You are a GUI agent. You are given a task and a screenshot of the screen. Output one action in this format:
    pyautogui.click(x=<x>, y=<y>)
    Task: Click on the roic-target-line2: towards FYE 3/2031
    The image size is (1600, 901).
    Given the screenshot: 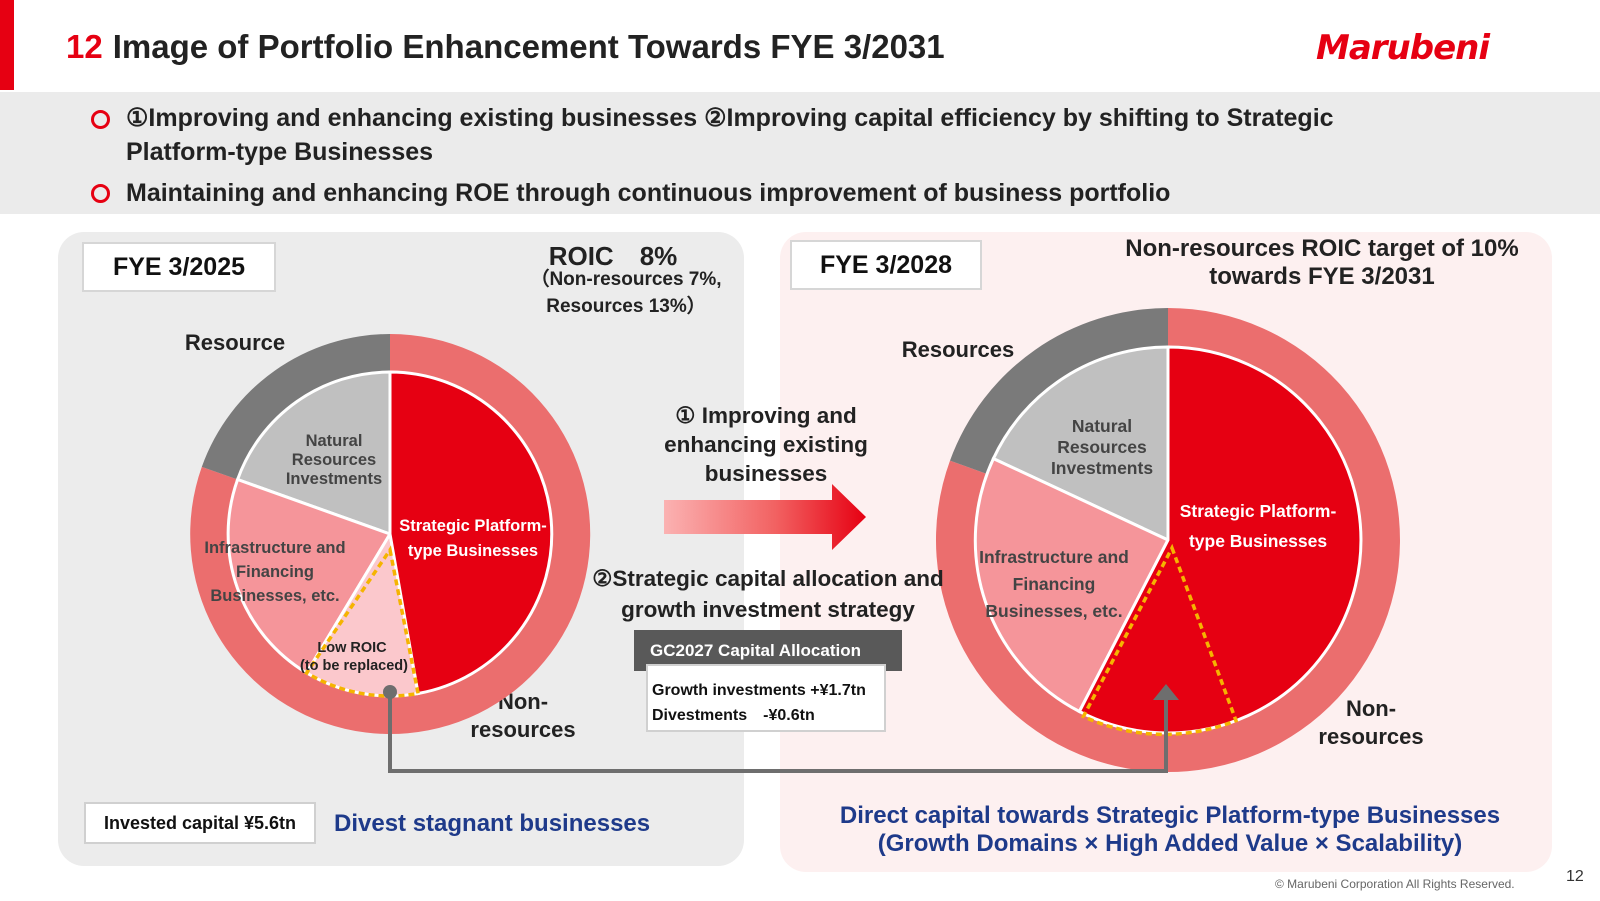 What is the action you would take?
    pyautogui.click(x=1322, y=276)
    